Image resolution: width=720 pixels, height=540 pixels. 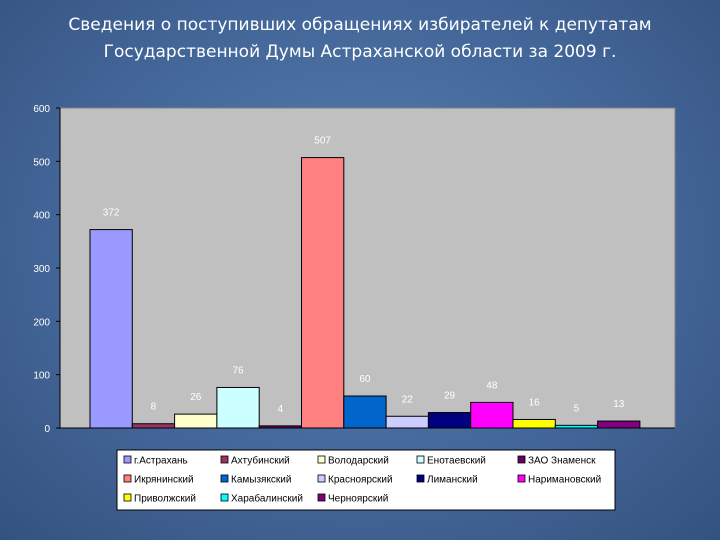 I want to click on legend-entry: Ахтубинский, so click(x=260, y=461).